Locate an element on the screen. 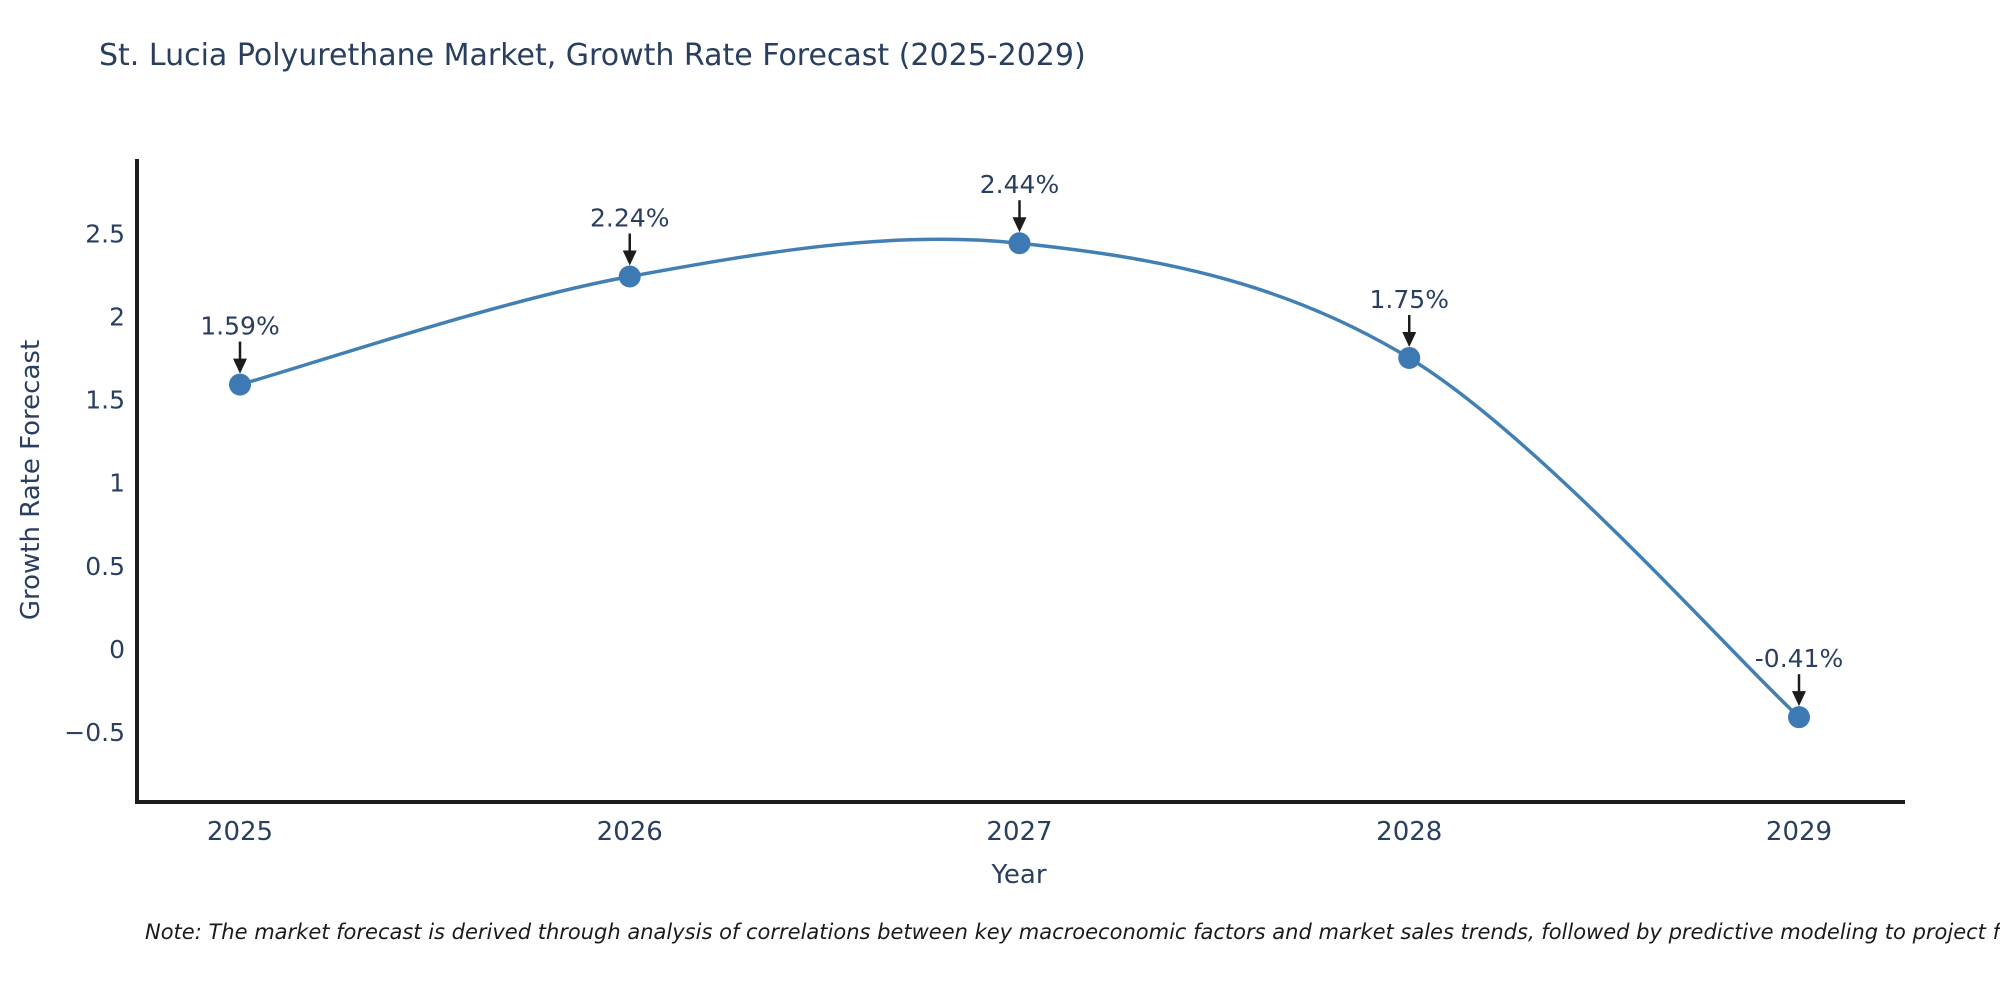 The width and height of the screenshot is (2000, 1000). data-point-label: 1.75% is located at coordinates (1409, 299).